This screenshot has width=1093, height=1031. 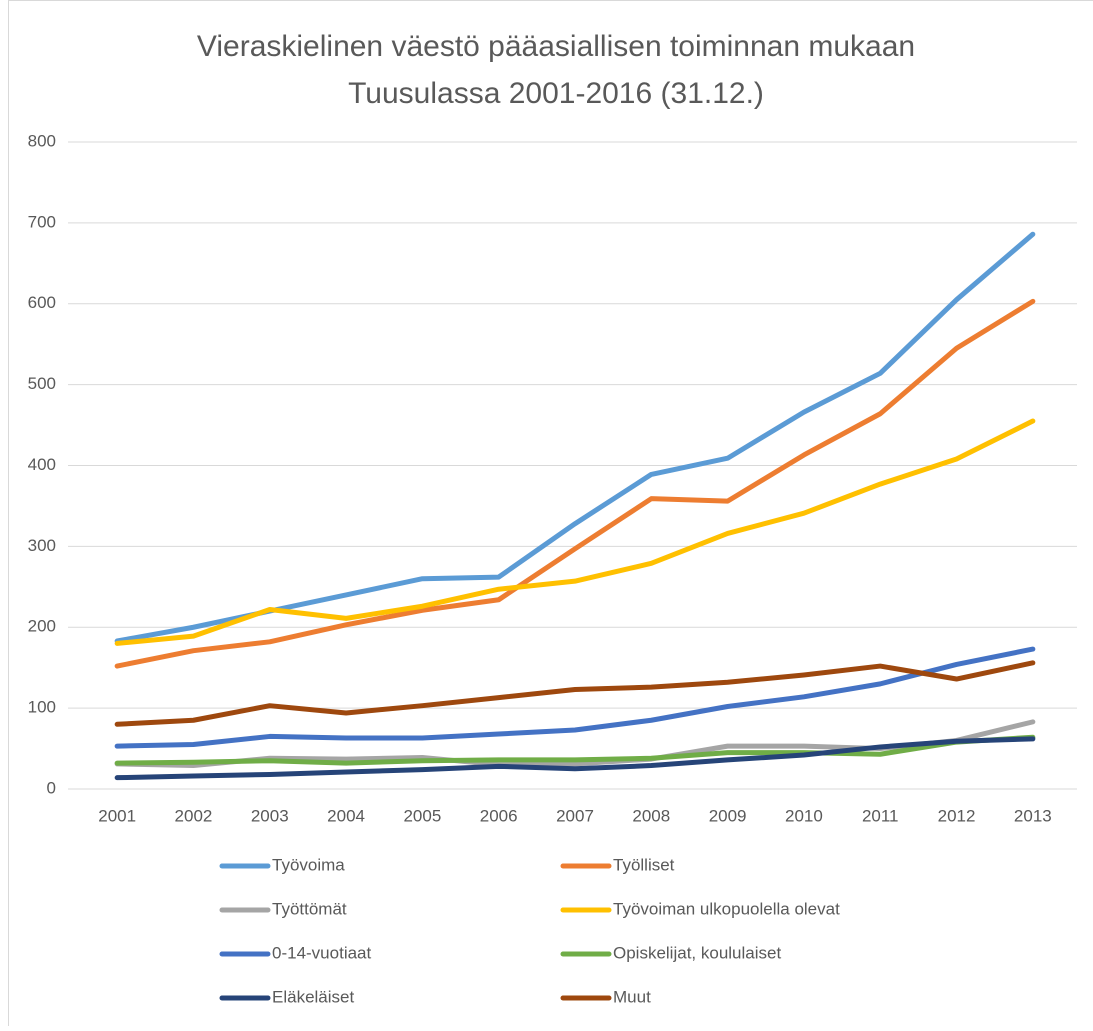 What do you see at coordinates (51, 787) in the screenshot?
I see `y-tick-label: 0` at bounding box center [51, 787].